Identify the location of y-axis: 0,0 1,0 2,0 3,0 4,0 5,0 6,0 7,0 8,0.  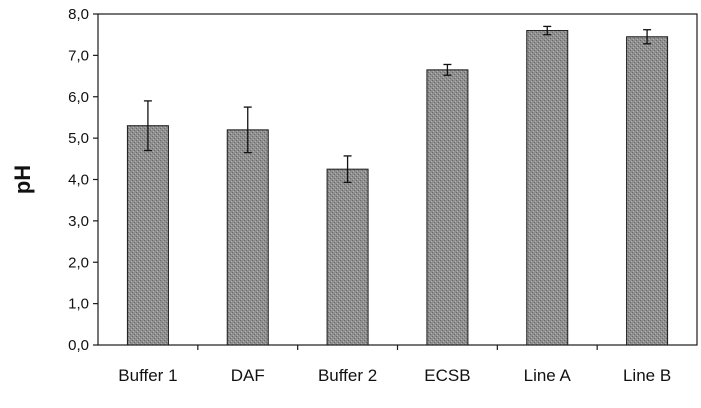
(83, 180).